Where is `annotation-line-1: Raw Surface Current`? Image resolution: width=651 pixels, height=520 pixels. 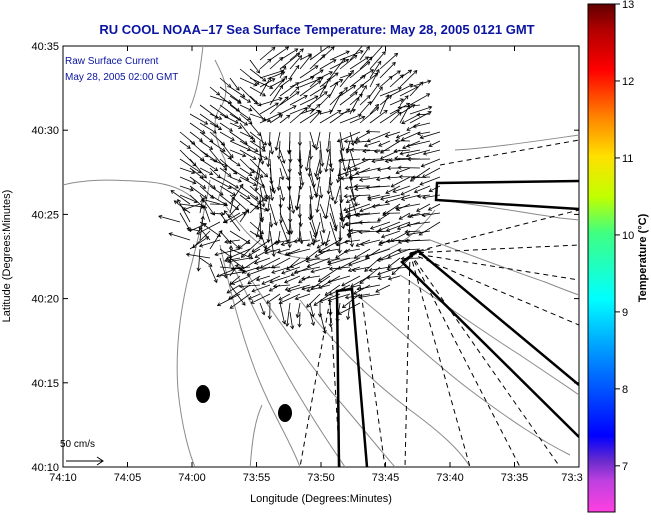 annotation-line-1: Raw Surface Current is located at coordinates (112, 61).